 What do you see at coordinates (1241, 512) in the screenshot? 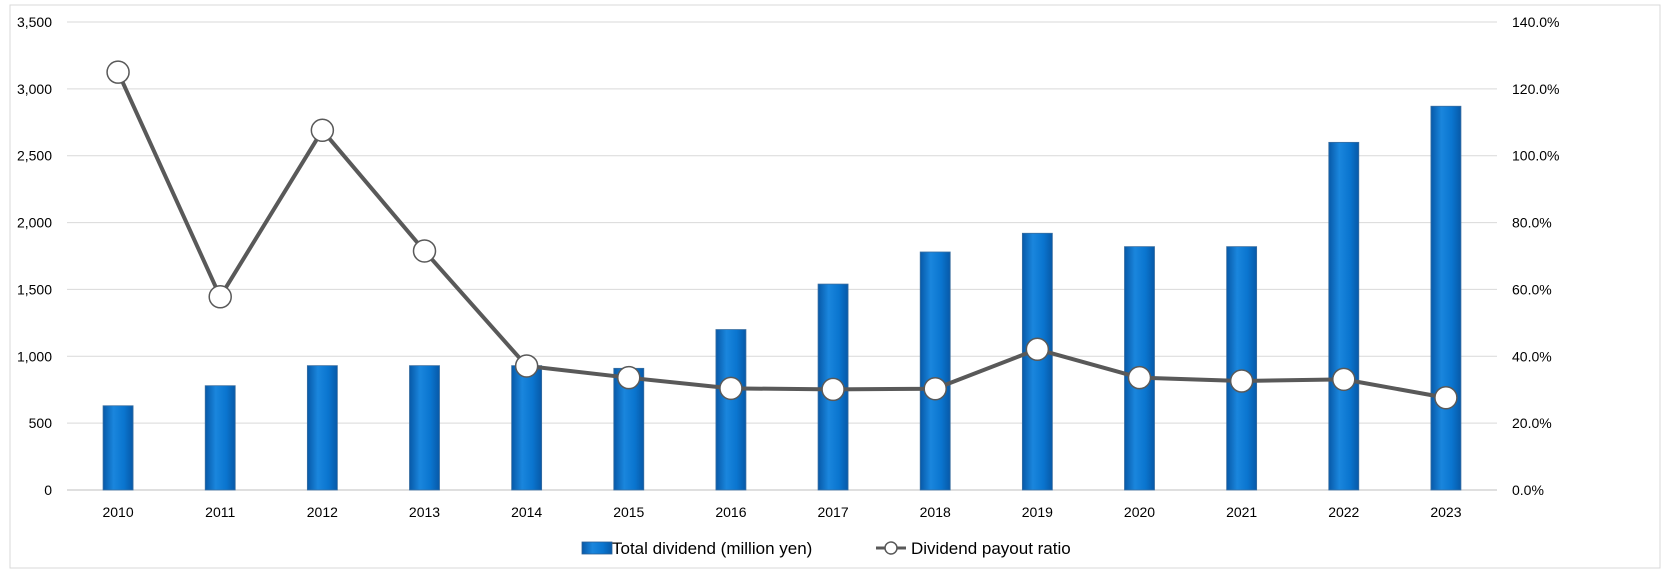
I see `x-tick-label: 2021` at bounding box center [1241, 512].